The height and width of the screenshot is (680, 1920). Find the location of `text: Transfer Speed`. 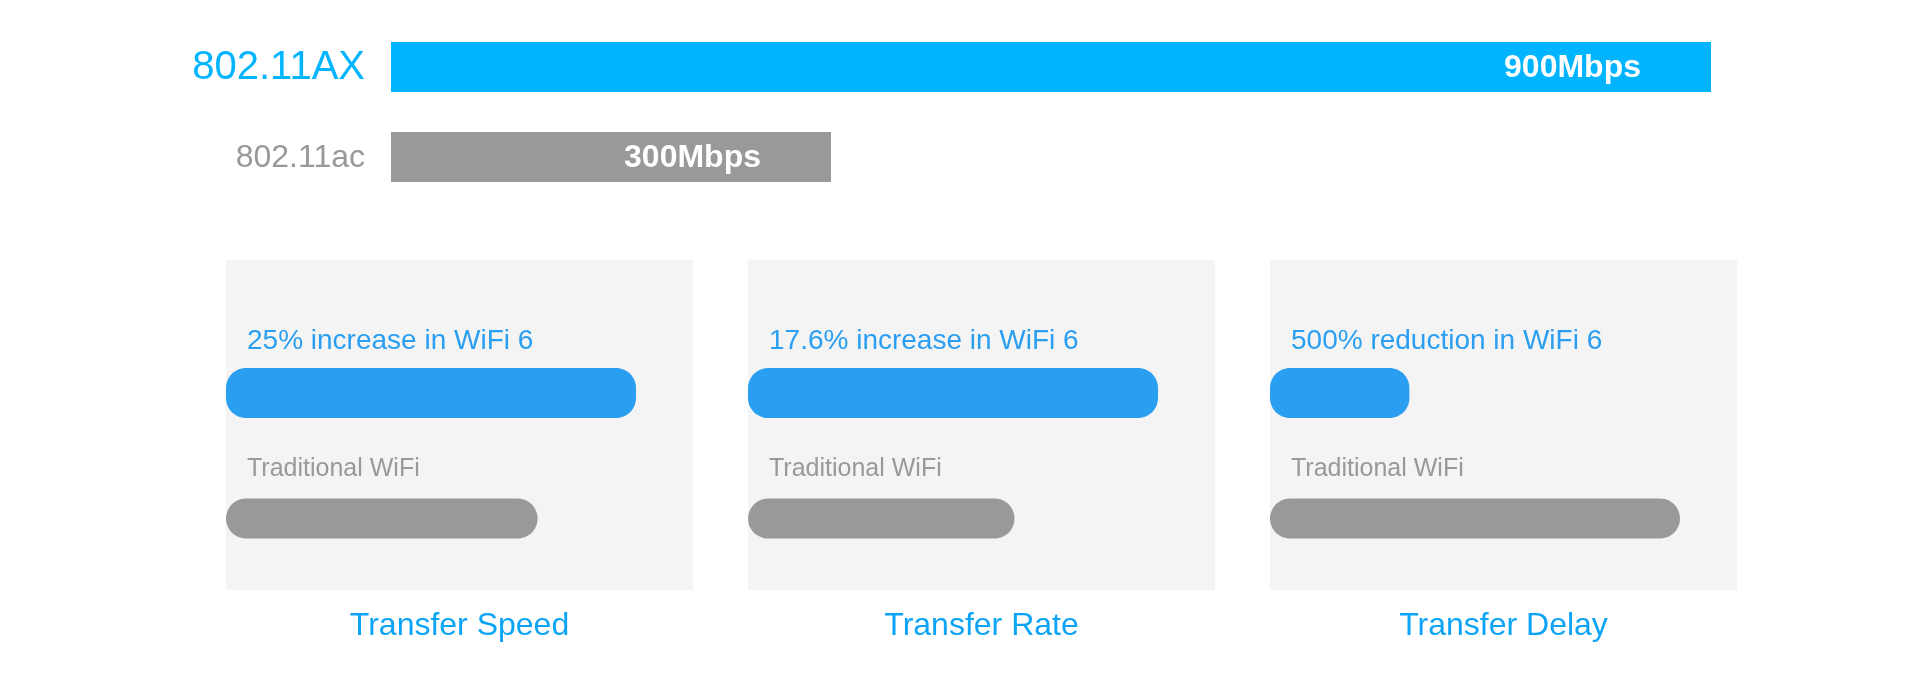

text: Transfer Speed is located at coordinates (459, 624).